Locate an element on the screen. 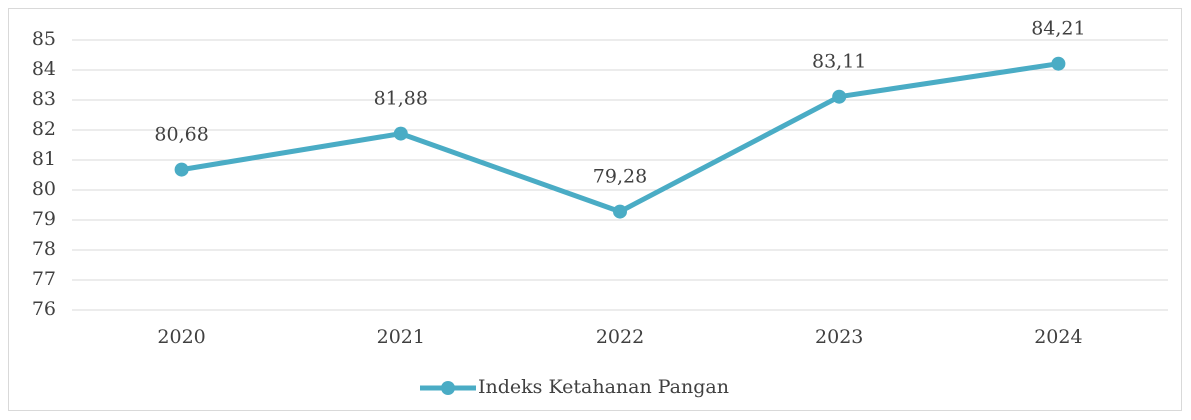  x-tick-label: 2023 is located at coordinates (839, 337).